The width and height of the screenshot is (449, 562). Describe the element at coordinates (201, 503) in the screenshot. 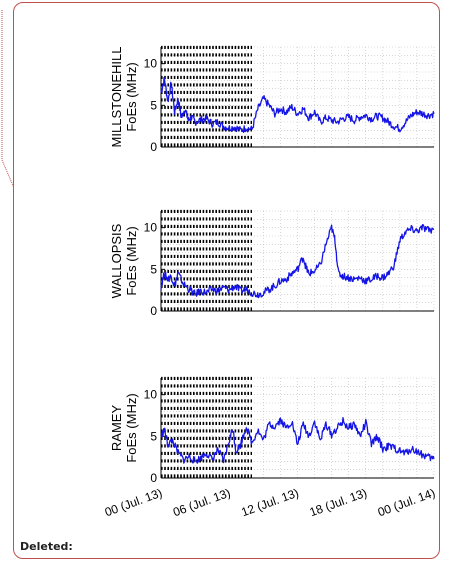

I see `x-tick-label: 06 (Jul. 13)` at that location.